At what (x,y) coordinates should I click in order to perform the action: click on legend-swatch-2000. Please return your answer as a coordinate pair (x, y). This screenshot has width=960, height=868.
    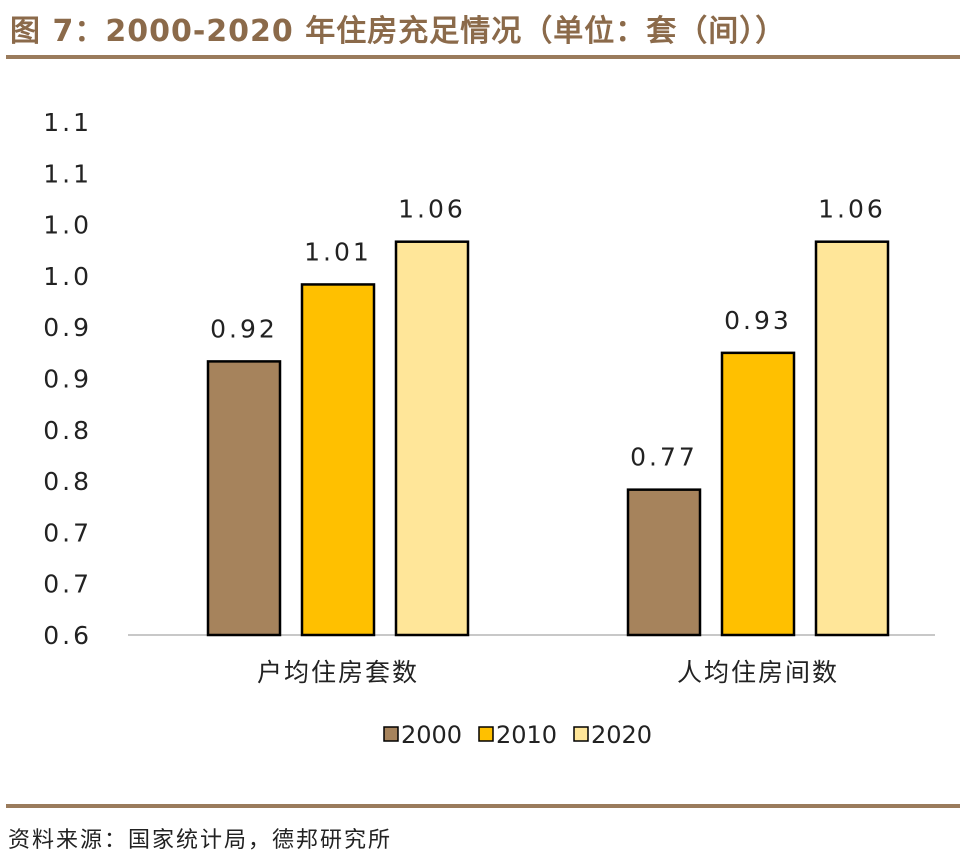
    Looking at the image, I should click on (391, 734).